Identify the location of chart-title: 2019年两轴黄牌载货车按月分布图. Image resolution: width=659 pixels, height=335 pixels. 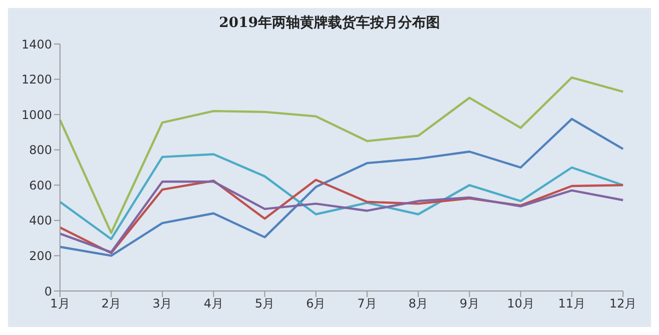
(329, 23).